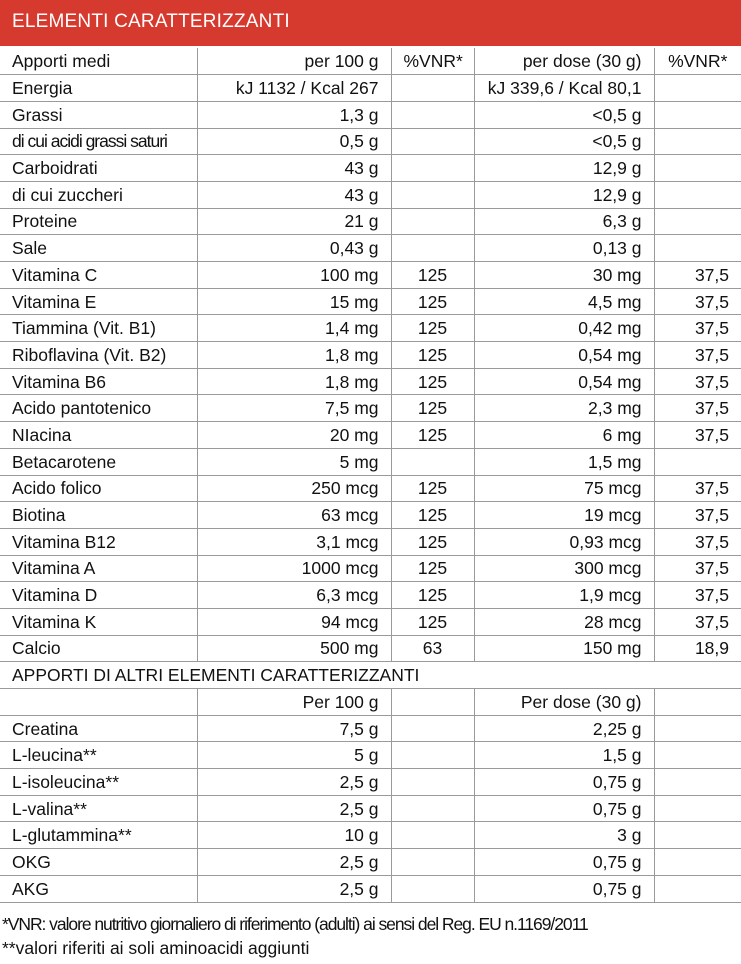 Image resolution: width=741 pixels, height=964 pixels. Describe the element at coordinates (99, 568) in the screenshot. I see `table-cell: Vitamina A` at that location.